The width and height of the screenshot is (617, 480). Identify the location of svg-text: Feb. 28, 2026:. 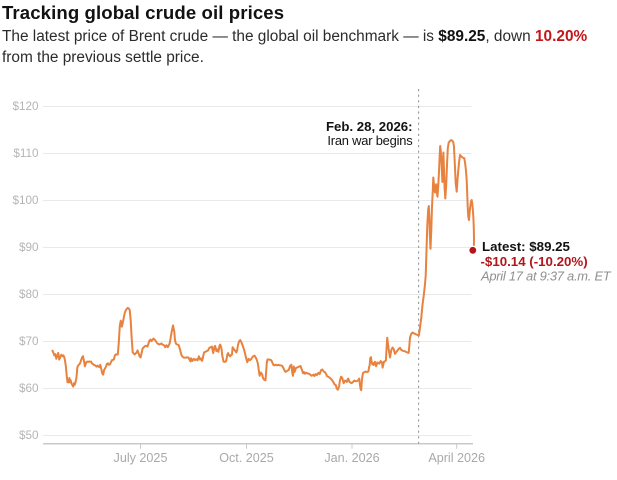
(369, 126).